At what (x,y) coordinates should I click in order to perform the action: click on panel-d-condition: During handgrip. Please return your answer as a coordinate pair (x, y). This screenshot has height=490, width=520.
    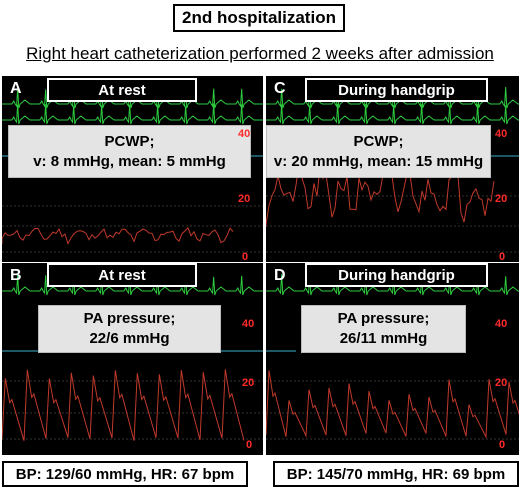
    Looking at the image, I should click on (396, 275).